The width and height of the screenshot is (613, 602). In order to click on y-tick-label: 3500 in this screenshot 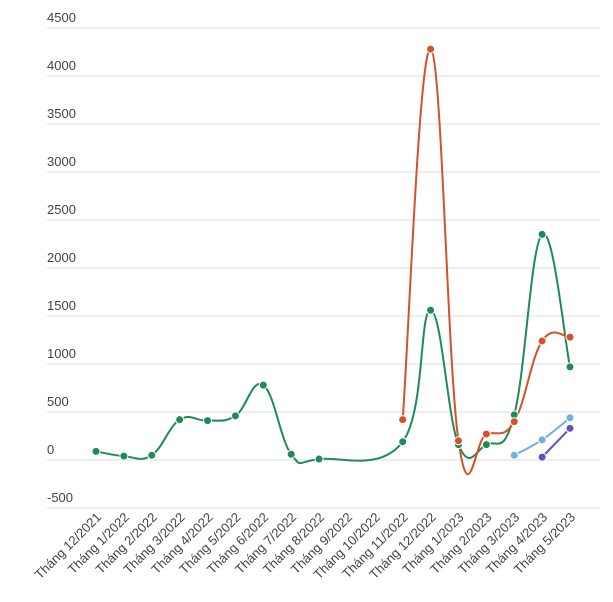, I will do `click(61, 113)`.